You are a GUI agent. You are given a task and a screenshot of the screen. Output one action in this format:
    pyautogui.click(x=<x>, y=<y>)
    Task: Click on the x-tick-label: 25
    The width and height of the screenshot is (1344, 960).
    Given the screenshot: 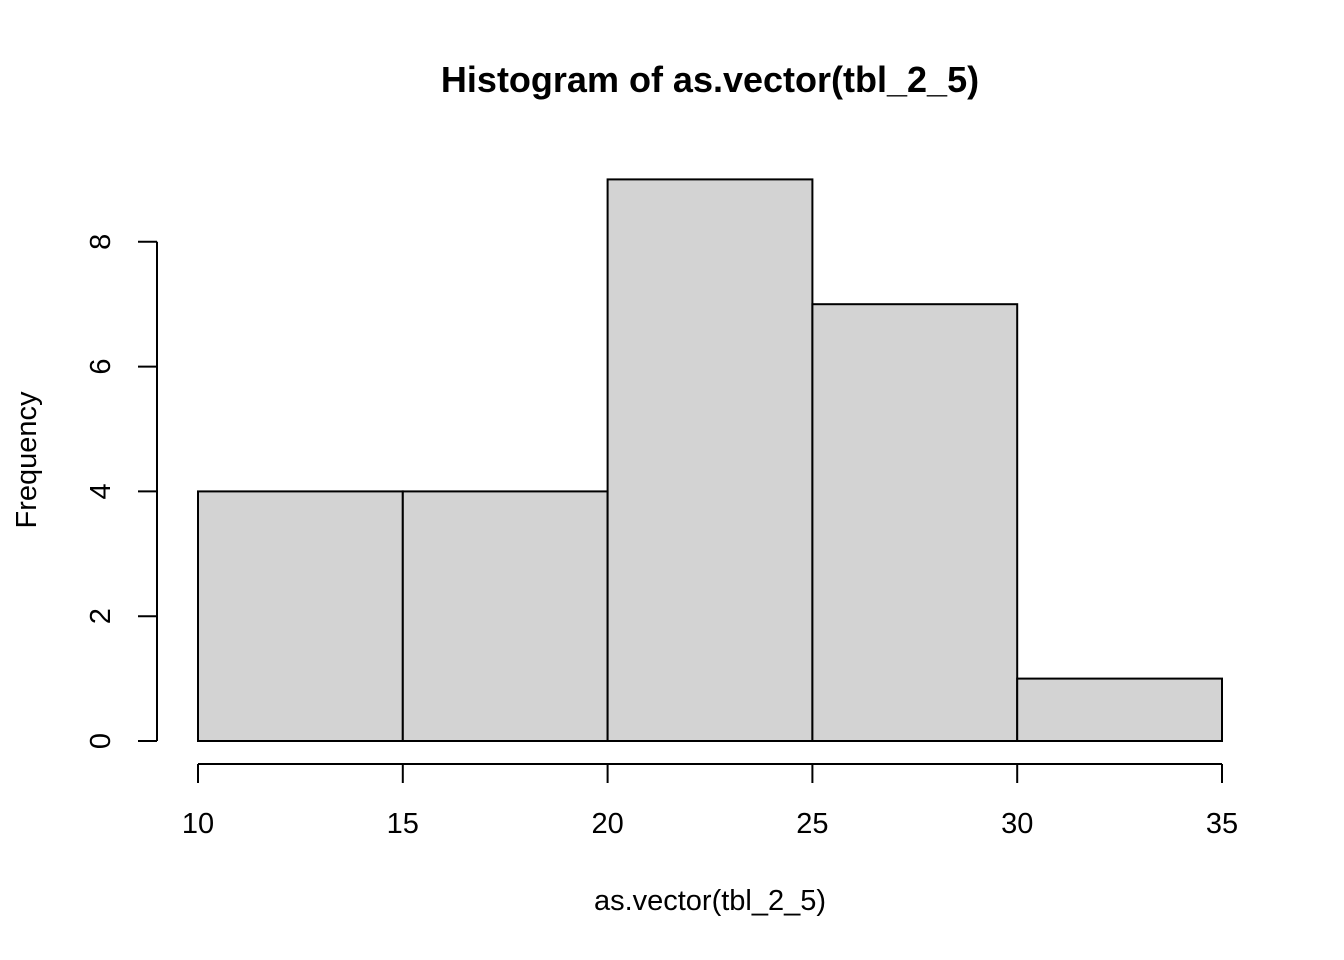 What is the action you would take?
    pyautogui.click(x=812, y=824)
    